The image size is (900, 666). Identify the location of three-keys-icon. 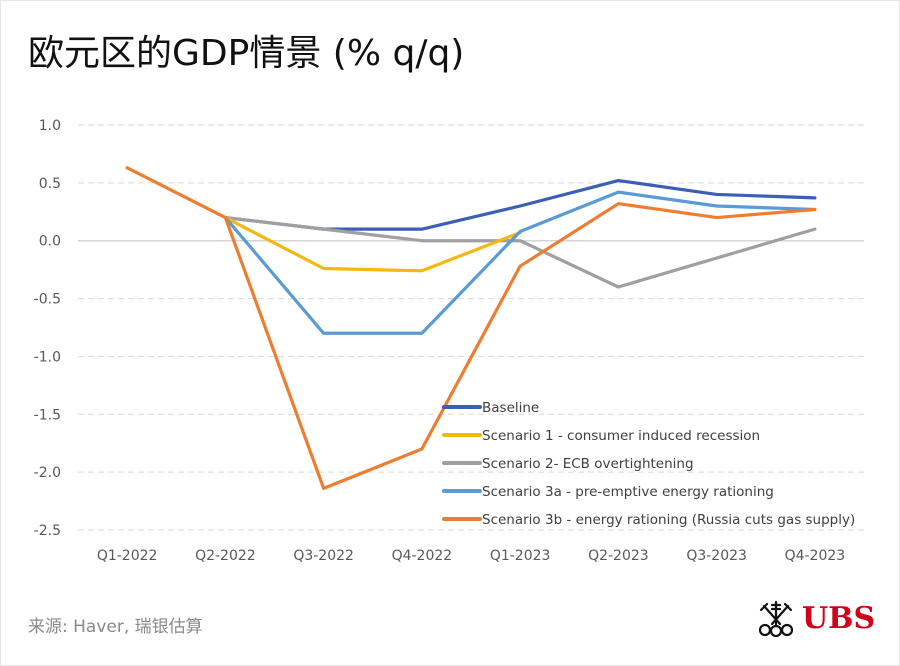
(776, 619).